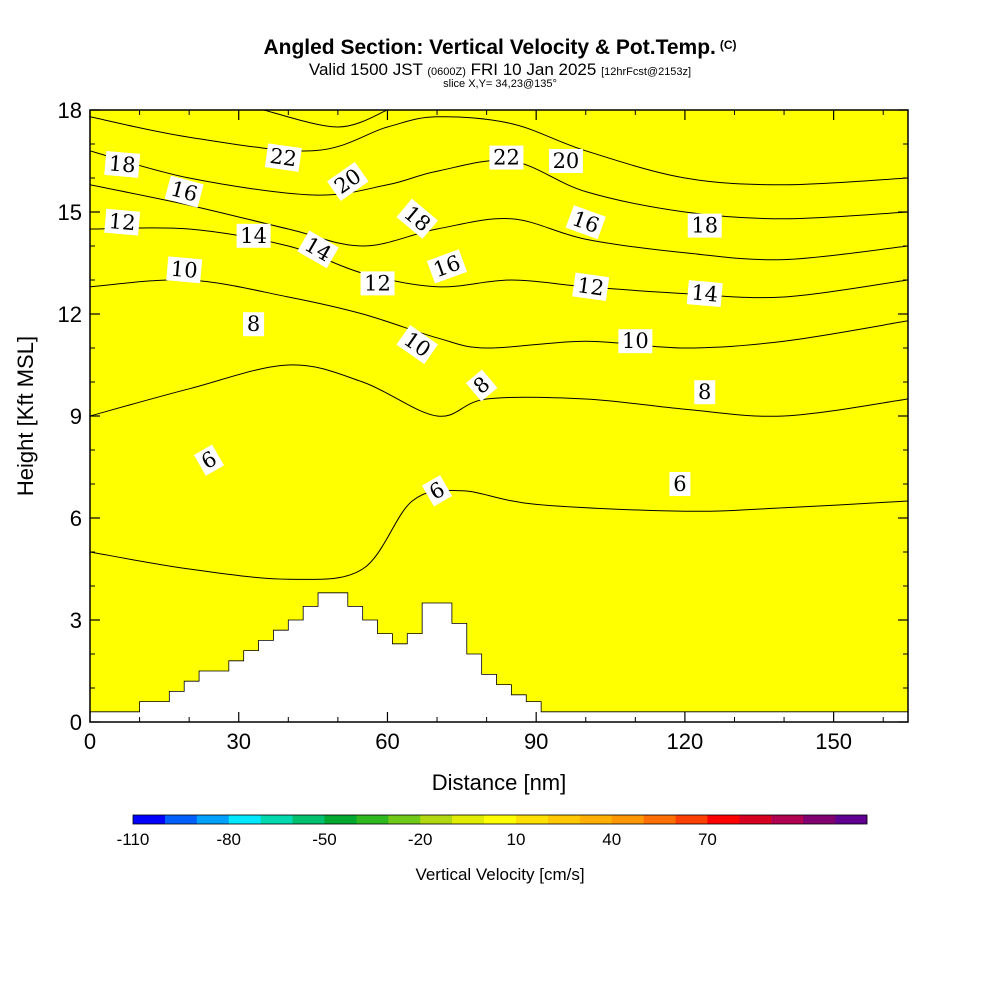  Describe the element at coordinates (324, 839) in the screenshot. I see `colorbar-tick-label: -50` at that location.